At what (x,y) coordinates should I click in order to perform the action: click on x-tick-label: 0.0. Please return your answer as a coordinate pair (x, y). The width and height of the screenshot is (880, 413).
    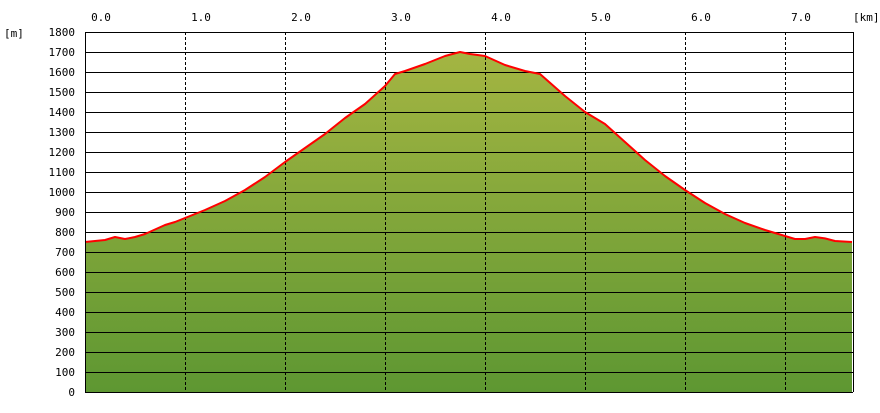
    Looking at the image, I should click on (101, 17).